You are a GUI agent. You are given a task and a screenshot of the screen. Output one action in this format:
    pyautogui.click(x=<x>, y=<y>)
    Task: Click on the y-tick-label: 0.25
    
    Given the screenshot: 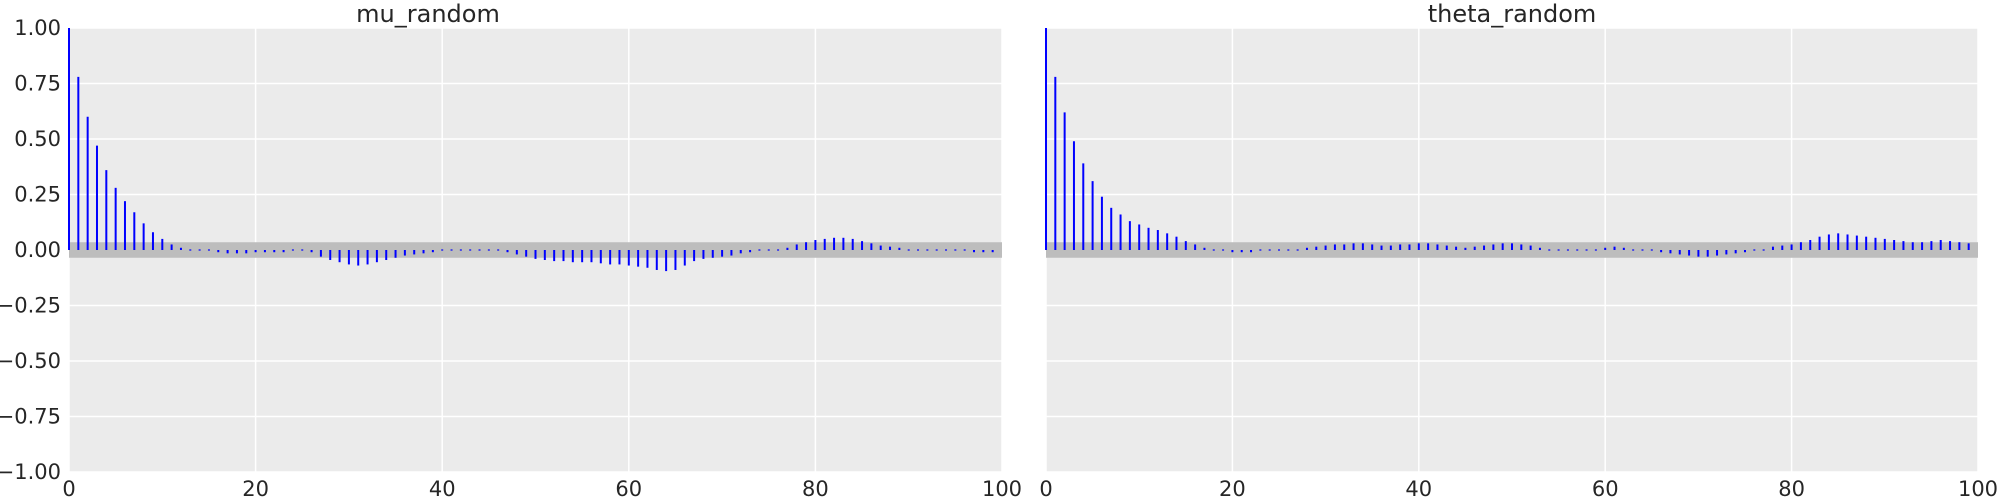 What is the action you would take?
    pyautogui.click(x=37, y=195)
    